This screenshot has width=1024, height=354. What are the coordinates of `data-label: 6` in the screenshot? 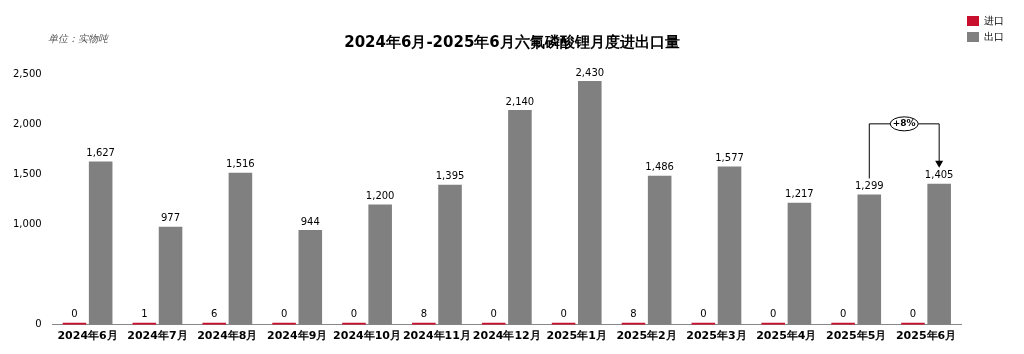 It's located at (214, 314).